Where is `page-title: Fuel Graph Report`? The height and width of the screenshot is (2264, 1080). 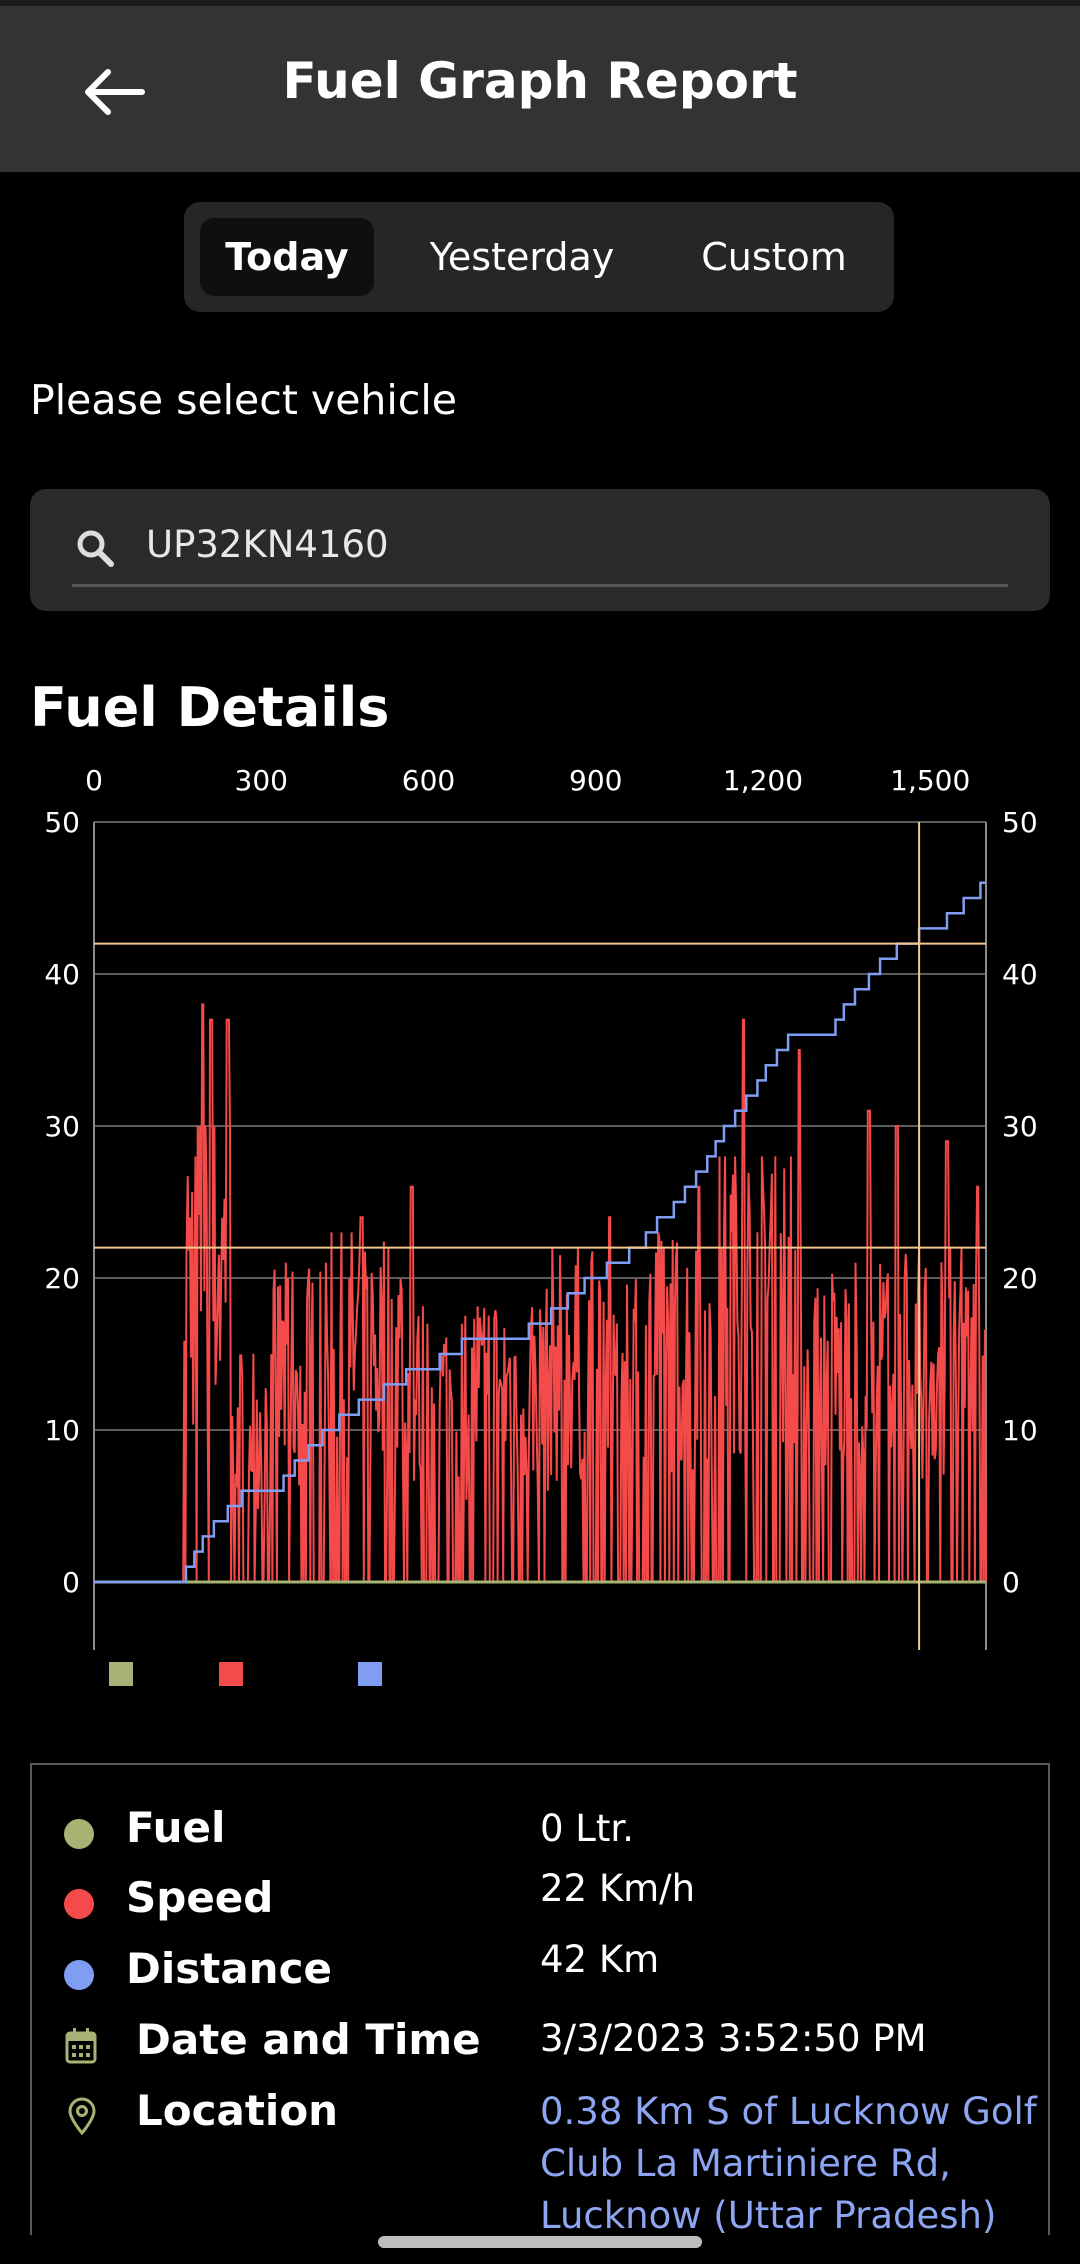
page-title: Fuel Graph Report is located at coordinates (540, 81).